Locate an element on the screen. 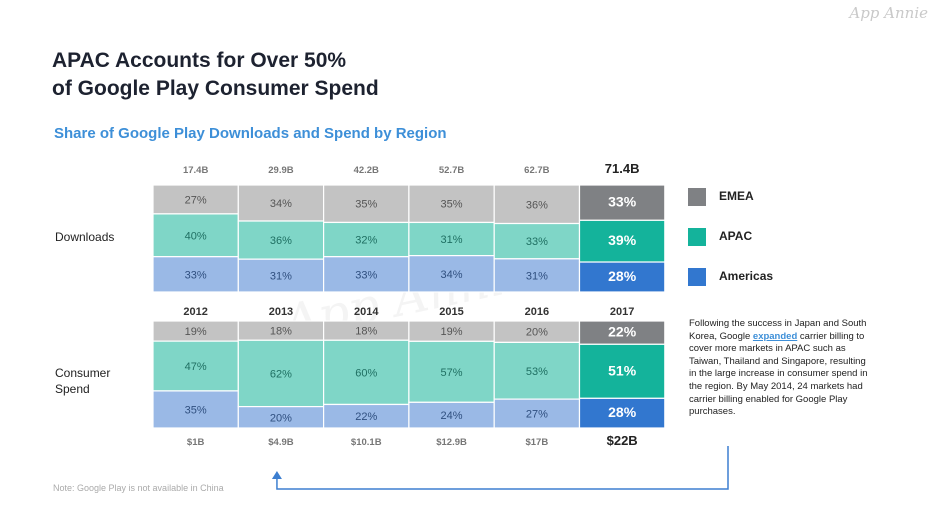  year-tick-2016: 2016 is located at coordinates (537, 312).